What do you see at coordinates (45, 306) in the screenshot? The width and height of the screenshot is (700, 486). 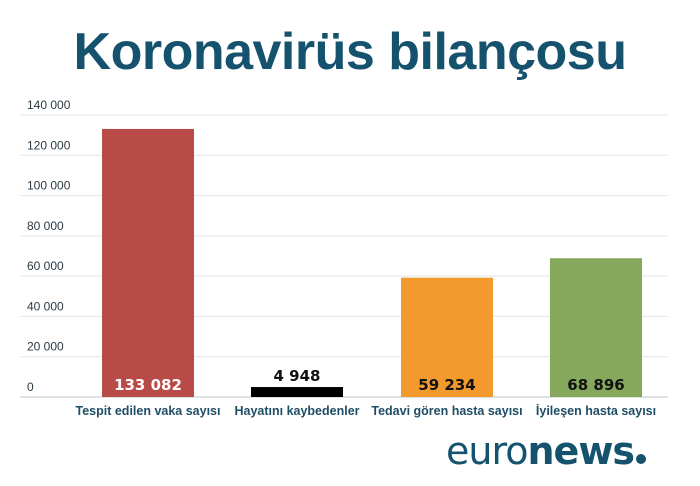 I see `y-tick-label: 40 000` at bounding box center [45, 306].